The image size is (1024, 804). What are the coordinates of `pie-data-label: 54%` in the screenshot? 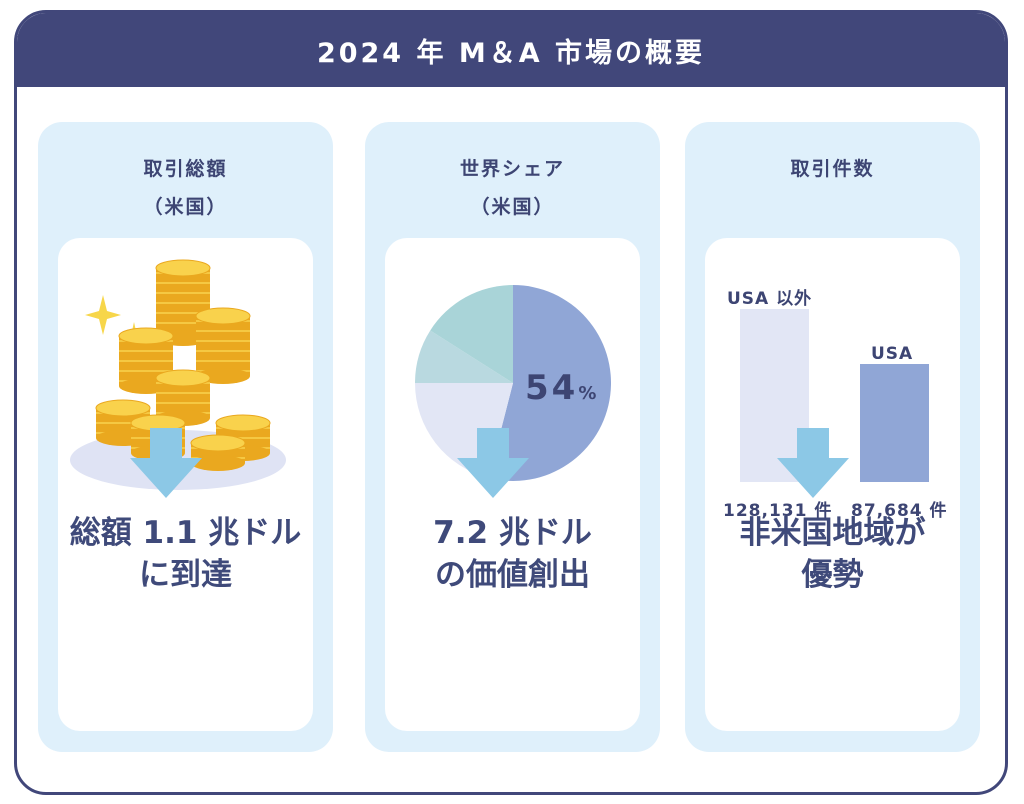 It's located at (560, 388).